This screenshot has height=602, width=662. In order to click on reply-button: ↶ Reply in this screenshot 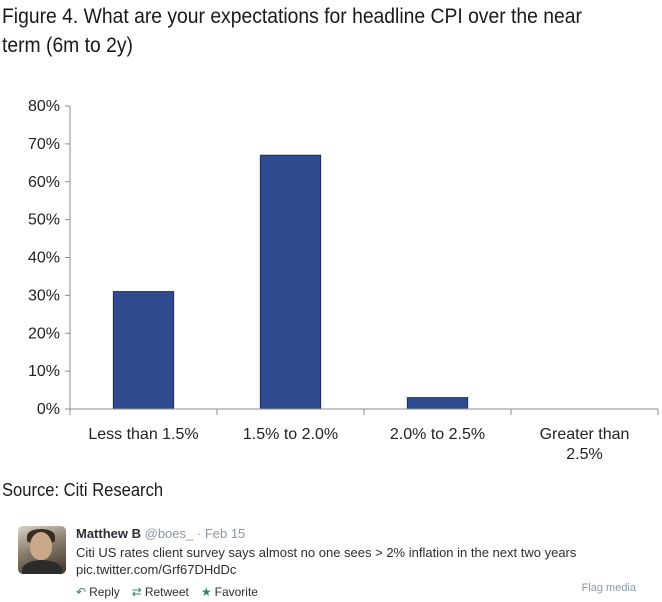, I will do `click(98, 592)`.